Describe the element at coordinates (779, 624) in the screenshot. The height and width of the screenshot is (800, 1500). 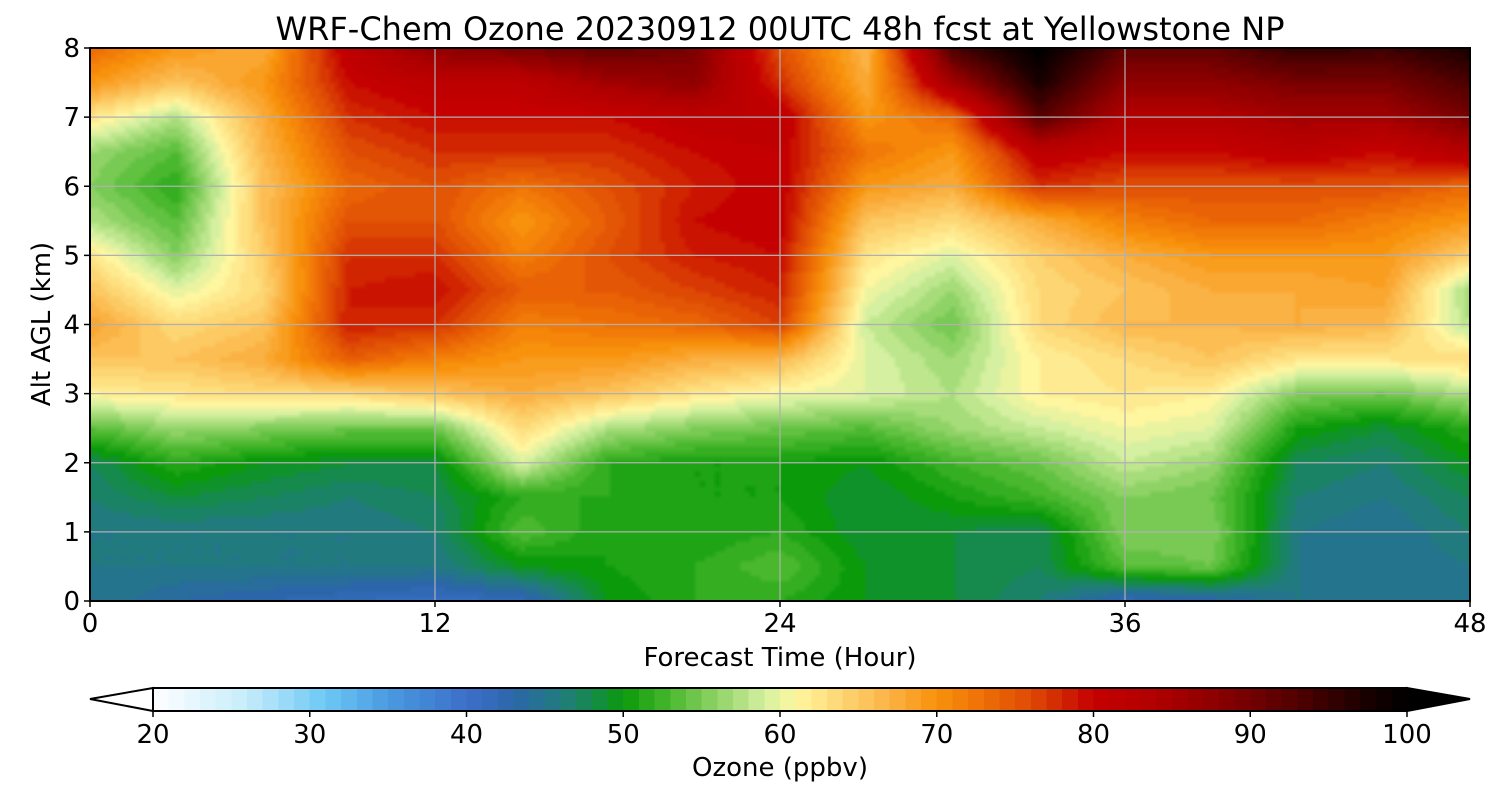
I see `x-tick-label: 24` at that location.